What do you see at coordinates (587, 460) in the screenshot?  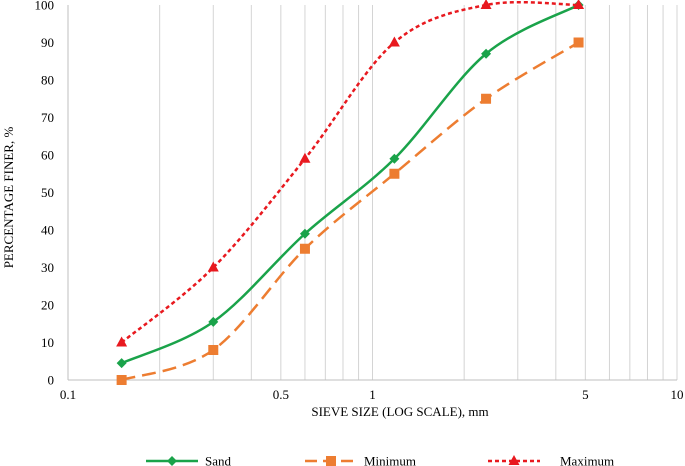 I see `legend-label: Maximum` at bounding box center [587, 460].